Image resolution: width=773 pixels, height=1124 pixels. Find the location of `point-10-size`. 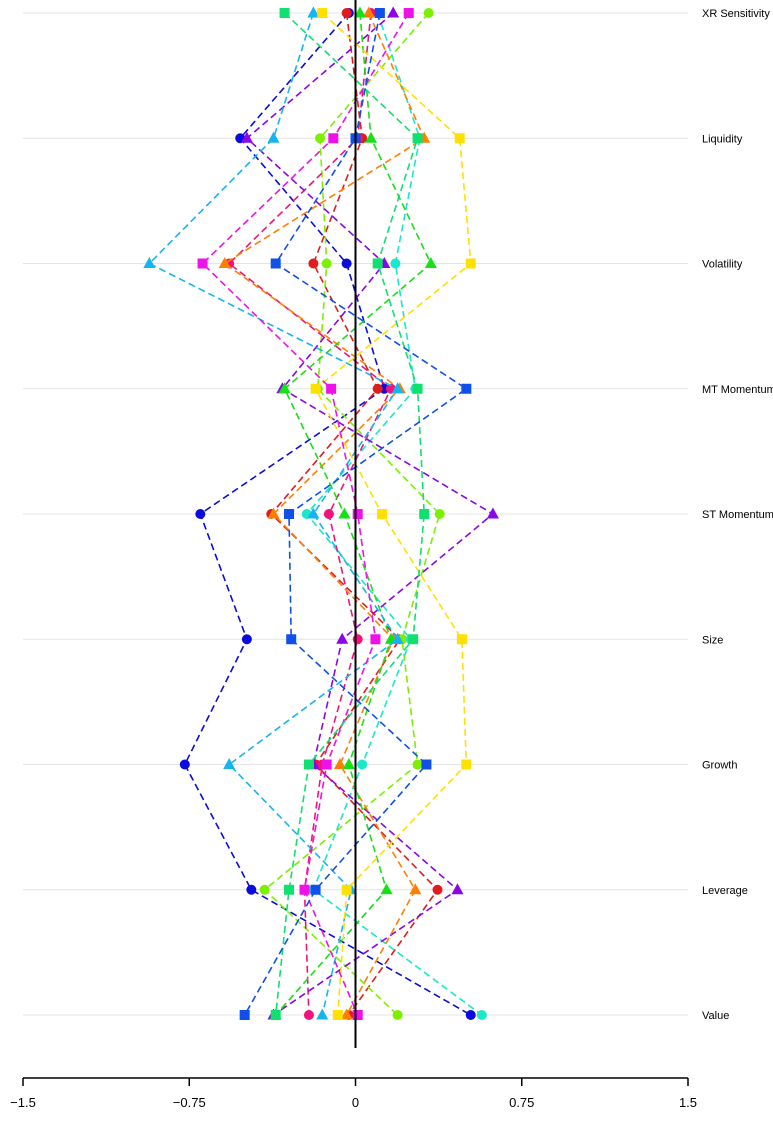

point-10-size is located at coordinates (461, 639).